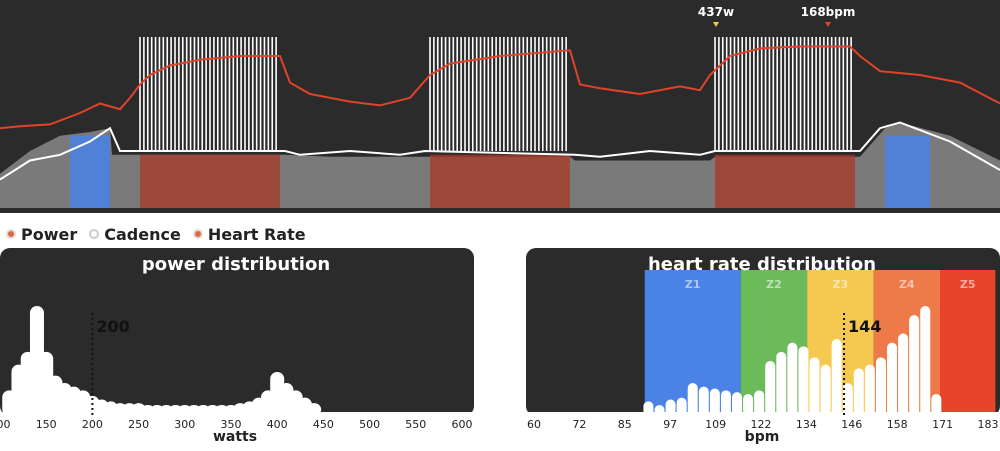 This screenshot has height=451, width=1000. What do you see at coordinates (716, 12) in the screenshot?
I see `peak-power-label: 437w` at bounding box center [716, 12].